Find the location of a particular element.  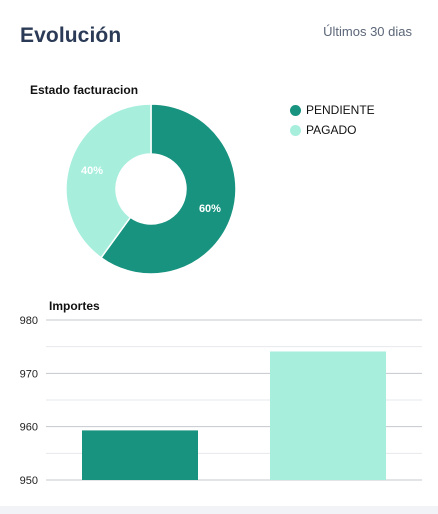

bar-pagado is located at coordinates (328, 415).